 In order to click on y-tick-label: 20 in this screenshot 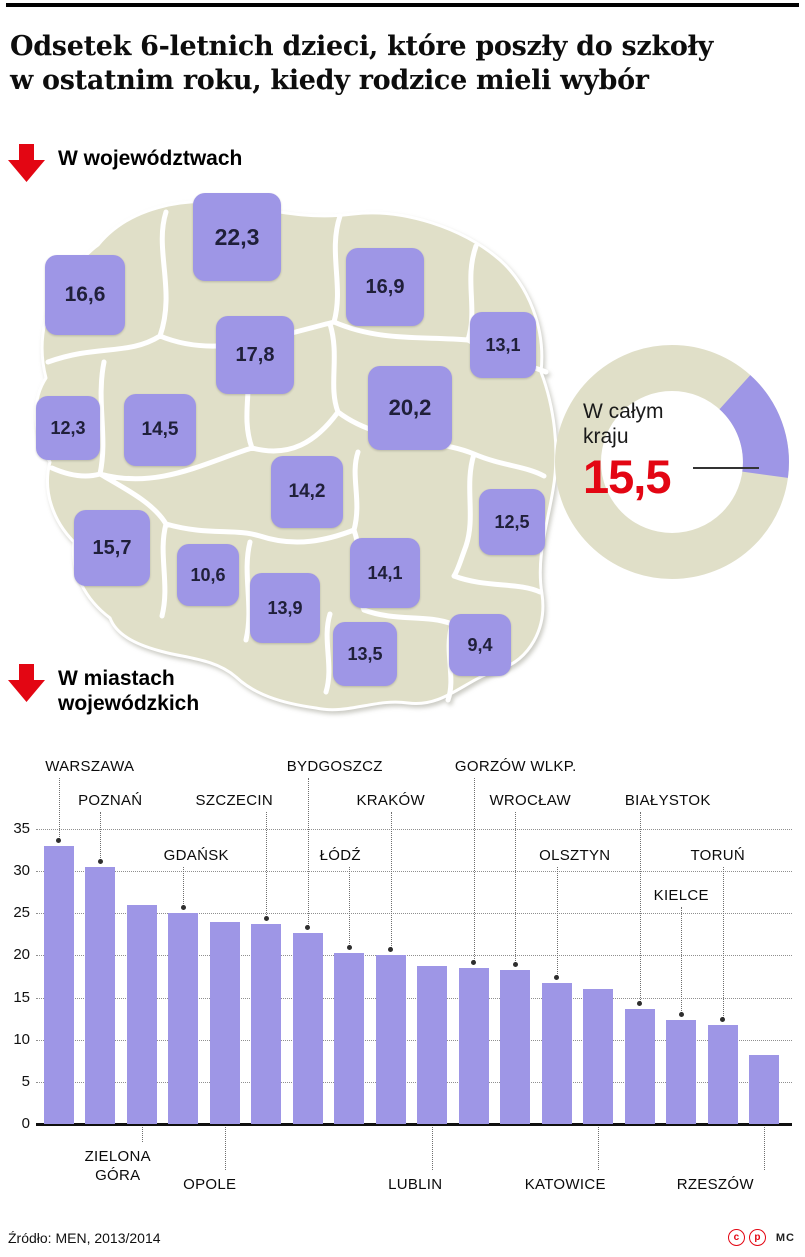, I will do `click(21, 955)`.